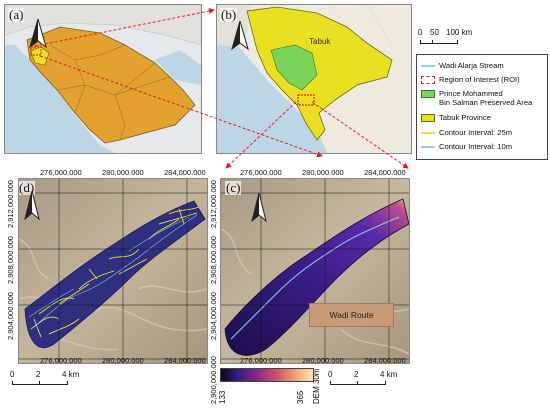 The width and height of the screenshot is (550, 412). I want to click on legend-item-contour-25: Contour Interval: 25m, so click(466, 132).